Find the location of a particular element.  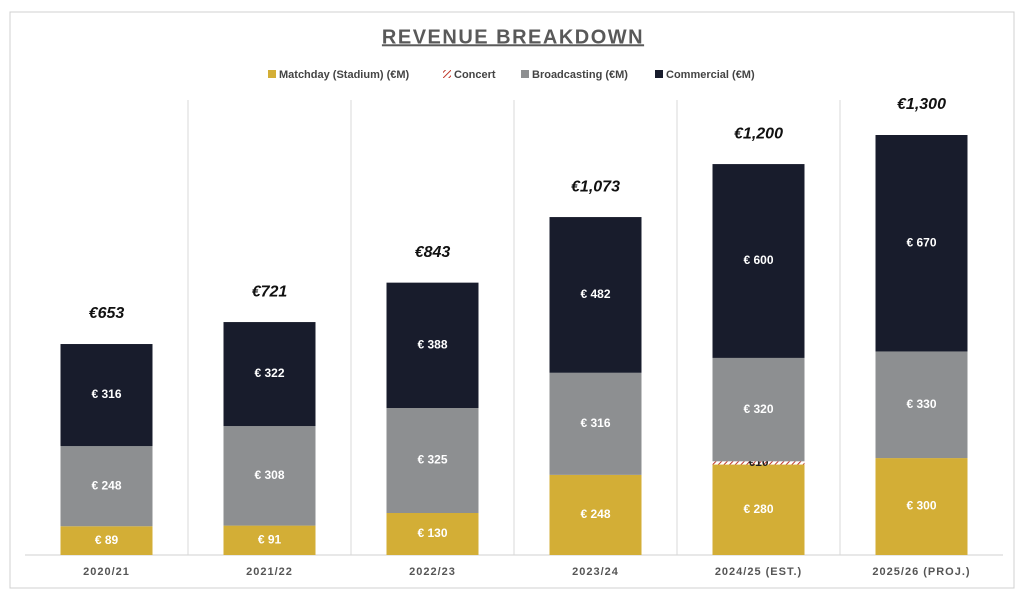

data-label: € 130 is located at coordinates (432, 533).